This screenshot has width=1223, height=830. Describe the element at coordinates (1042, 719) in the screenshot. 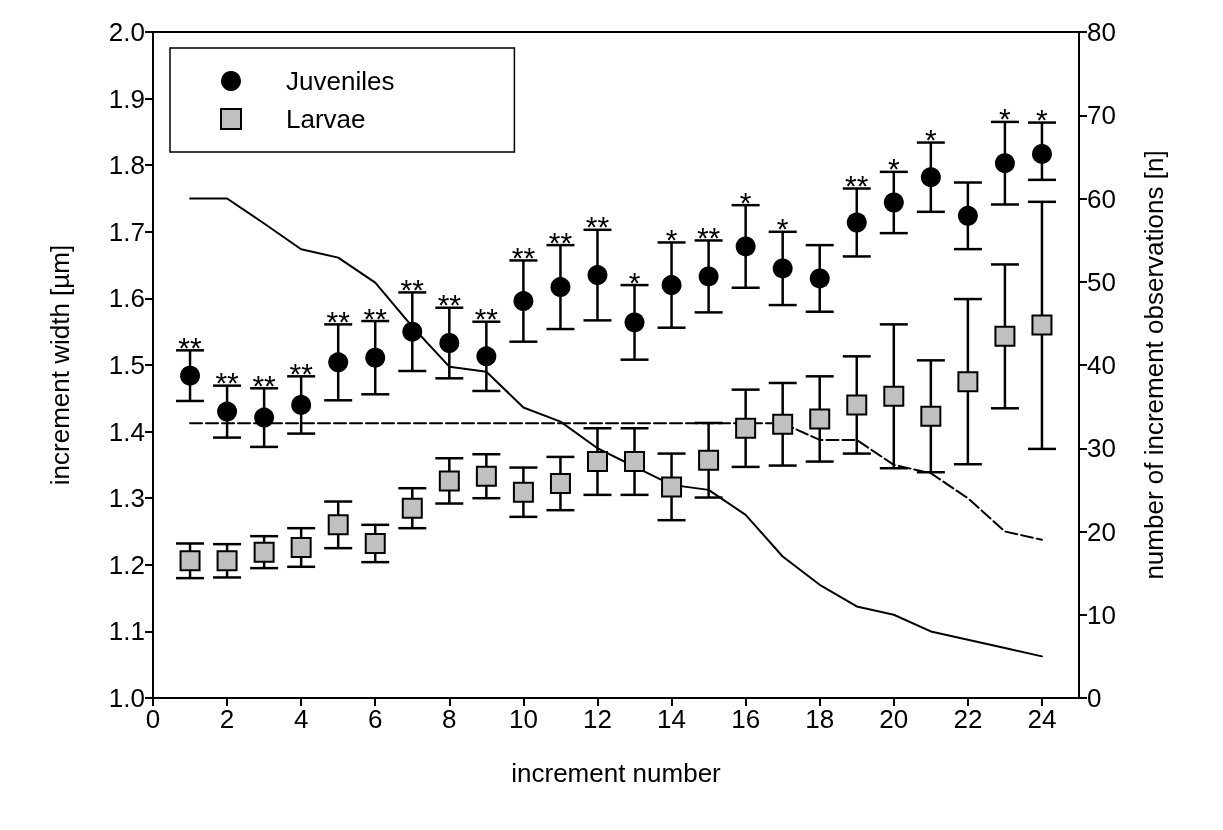

I see `x-tick-label: 24` at that location.